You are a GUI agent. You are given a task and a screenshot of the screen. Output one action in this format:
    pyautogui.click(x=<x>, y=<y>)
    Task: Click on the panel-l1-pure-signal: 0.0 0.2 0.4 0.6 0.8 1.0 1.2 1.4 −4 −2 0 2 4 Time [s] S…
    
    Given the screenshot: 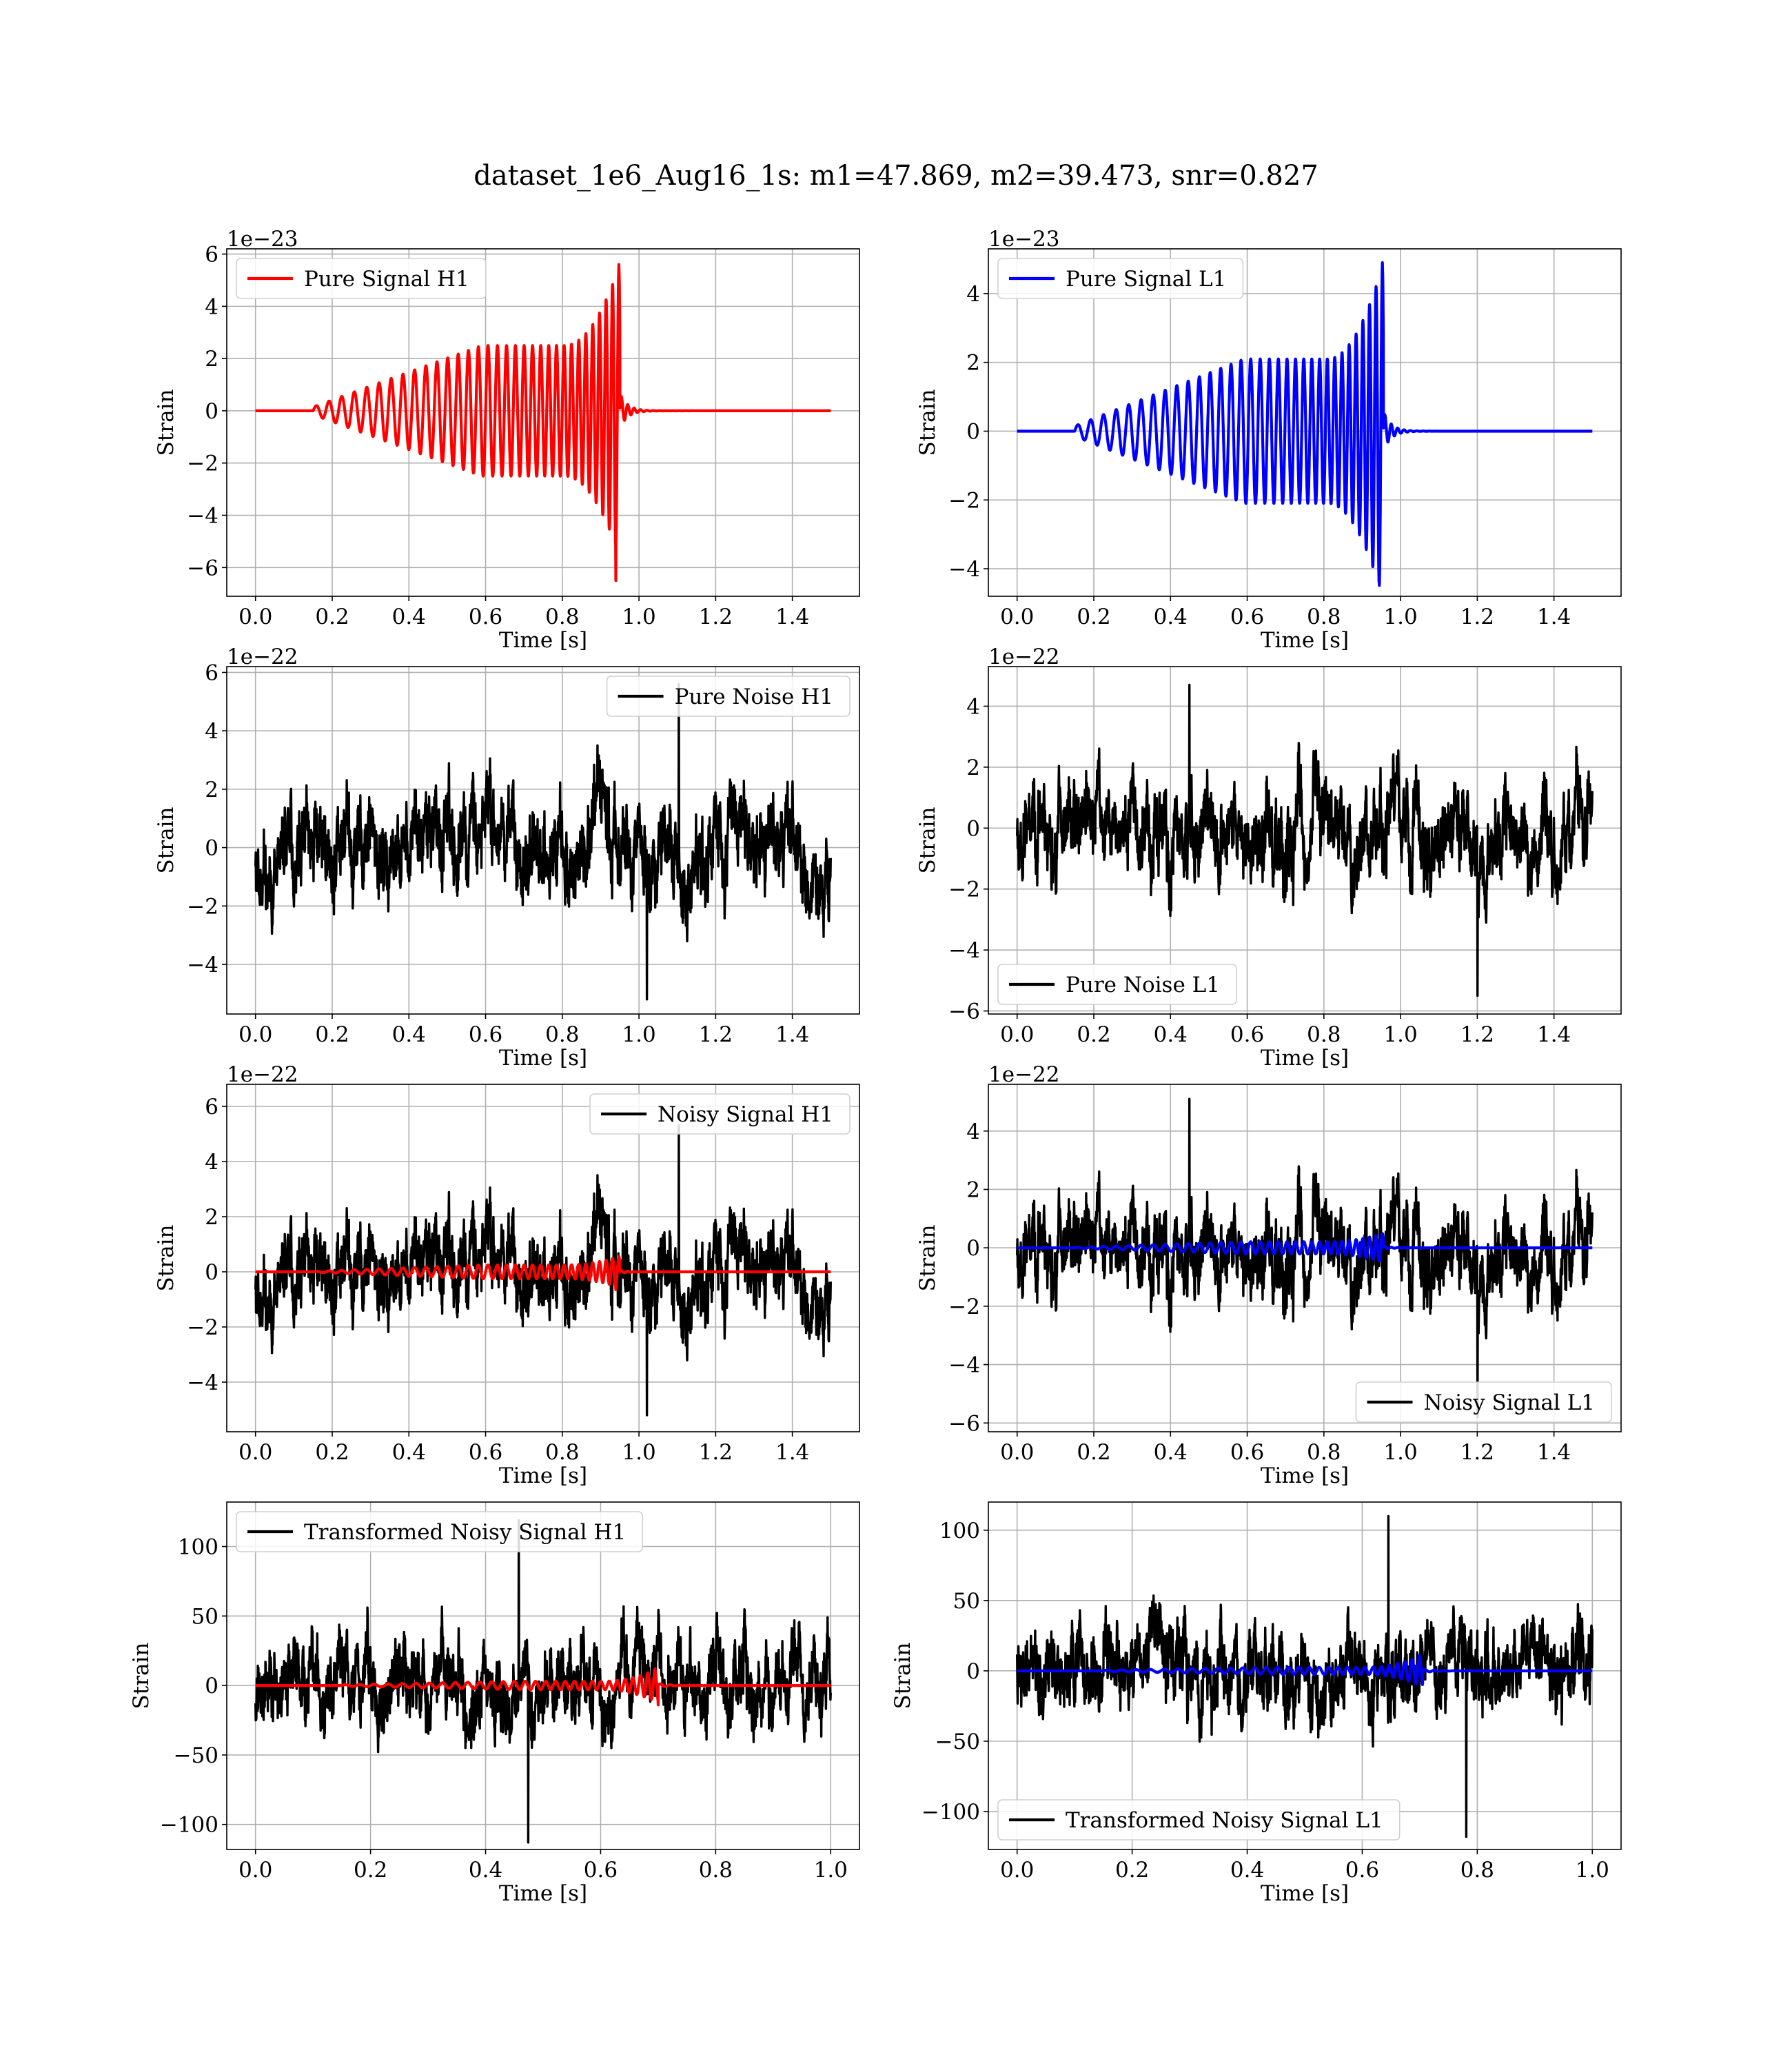 What is the action you would take?
    pyautogui.click(x=1268, y=440)
    